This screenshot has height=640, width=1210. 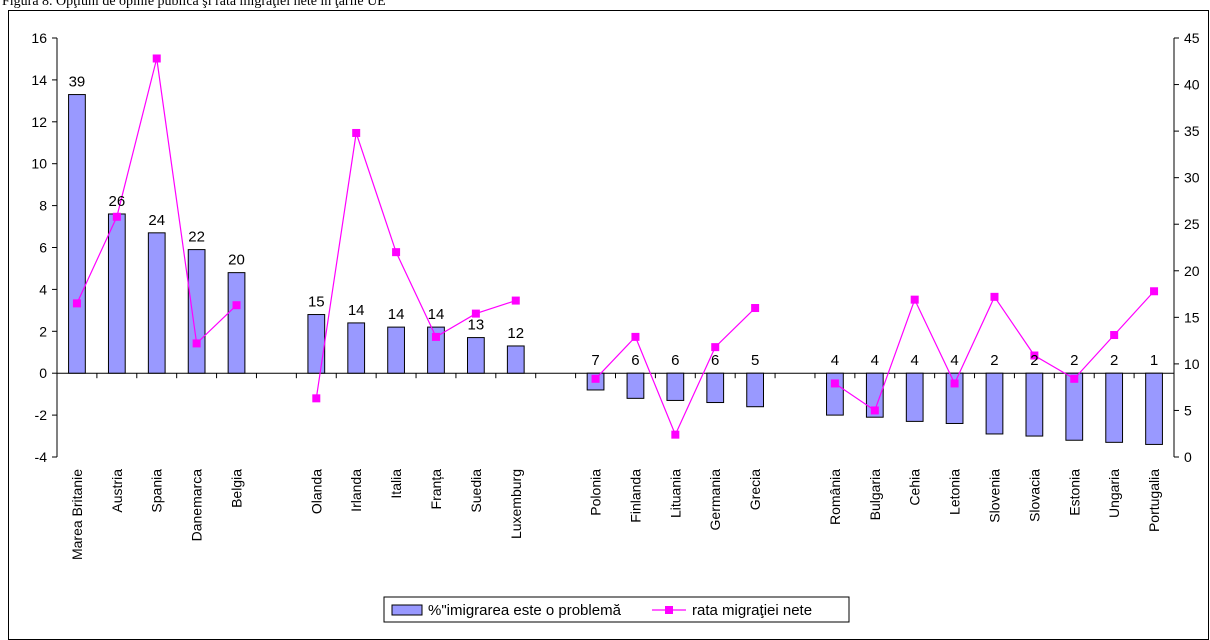 I want to click on category-label: Franța, so click(x=436, y=489).